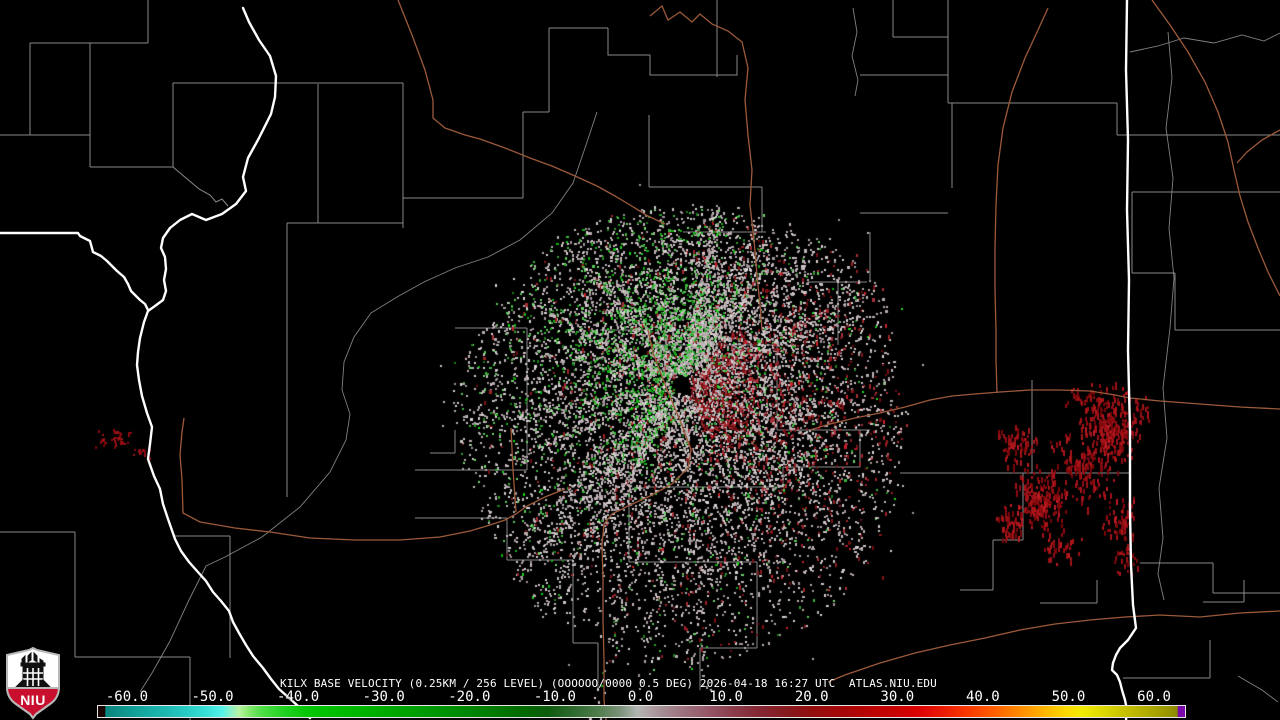 The image size is (1280, 720). Describe the element at coordinates (383, 697) in the screenshot. I see `colorbar-label: -30.0` at that location.